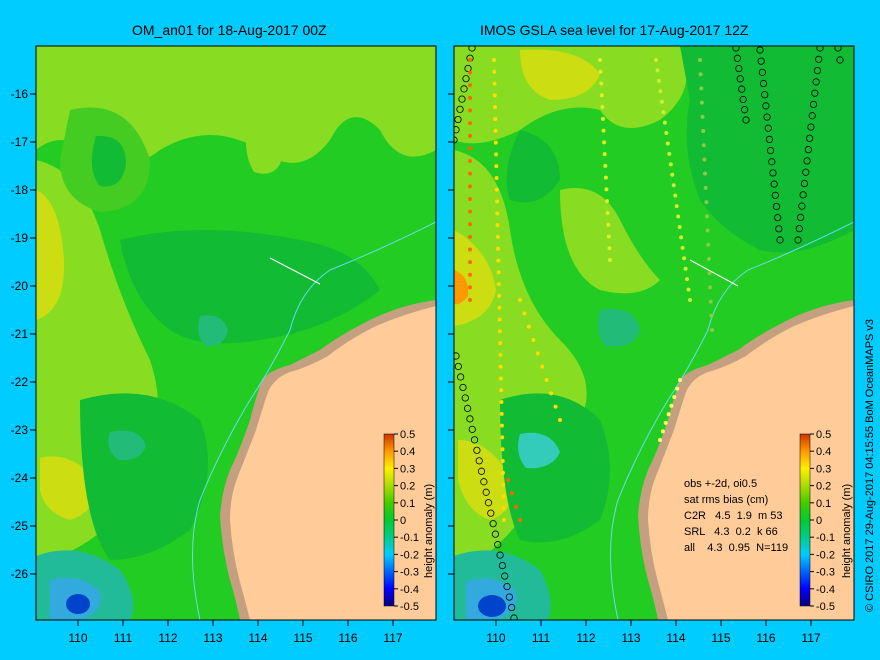 Image resolution: width=880 pixels, height=660 pixels. Describe the element at coordinates (825, 590) in the screenshot. I see `colorbar-tick-label: -0.4` at that location.